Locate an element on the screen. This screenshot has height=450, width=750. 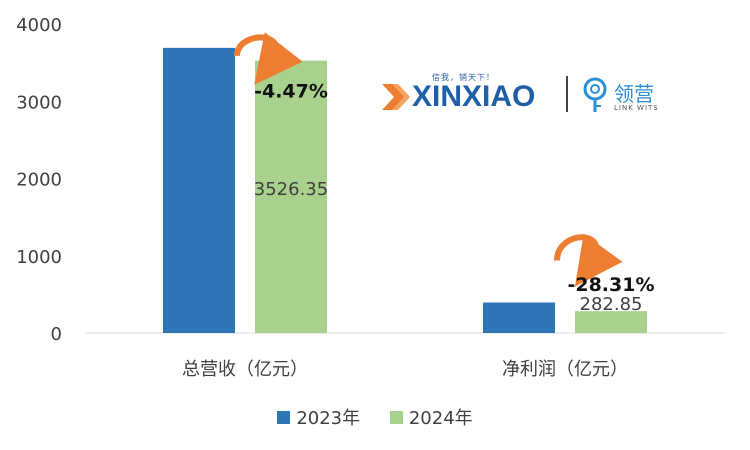
logo-divider is located at coordinates (567, 94).